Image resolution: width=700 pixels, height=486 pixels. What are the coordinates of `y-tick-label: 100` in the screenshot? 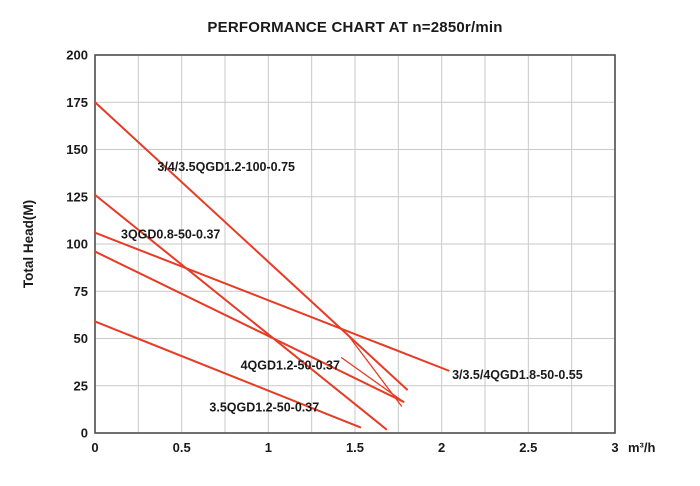 It's located at (77, 244).